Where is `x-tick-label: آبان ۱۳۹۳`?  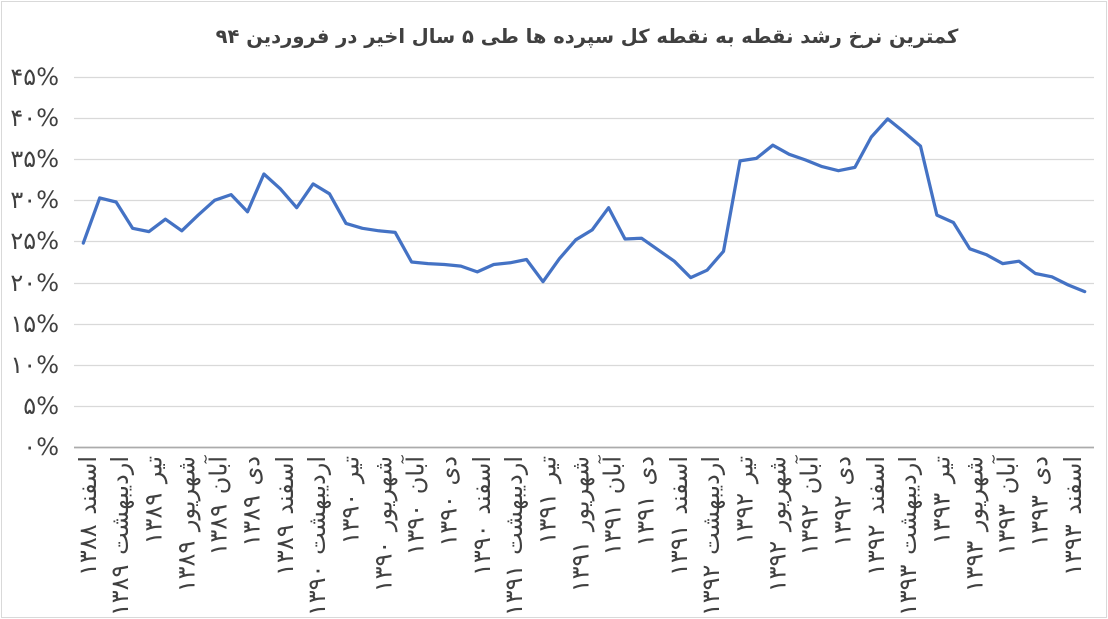
x-tick-label: آبان ۱۳۹۳ is located at coordinates (1006, 506).